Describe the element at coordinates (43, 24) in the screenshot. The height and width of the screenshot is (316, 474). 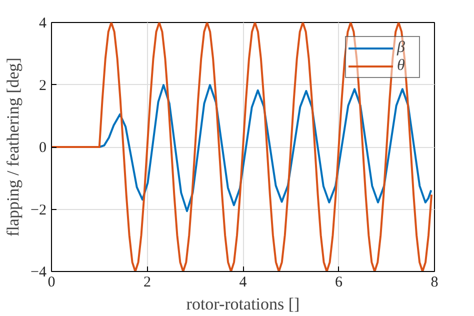
I see `y-tick-label: 4` at that location.